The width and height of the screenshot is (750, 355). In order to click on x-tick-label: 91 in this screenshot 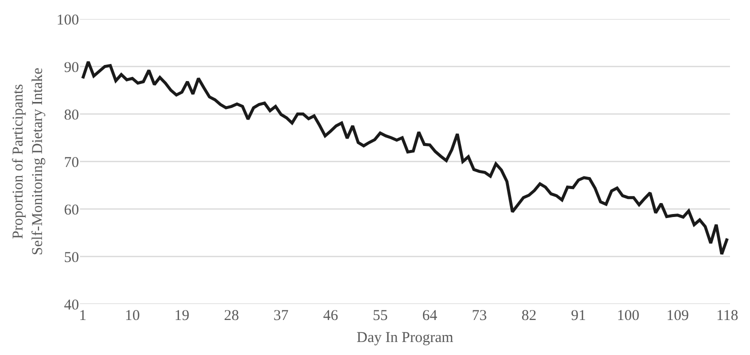, I will do `click(578, 316)`.